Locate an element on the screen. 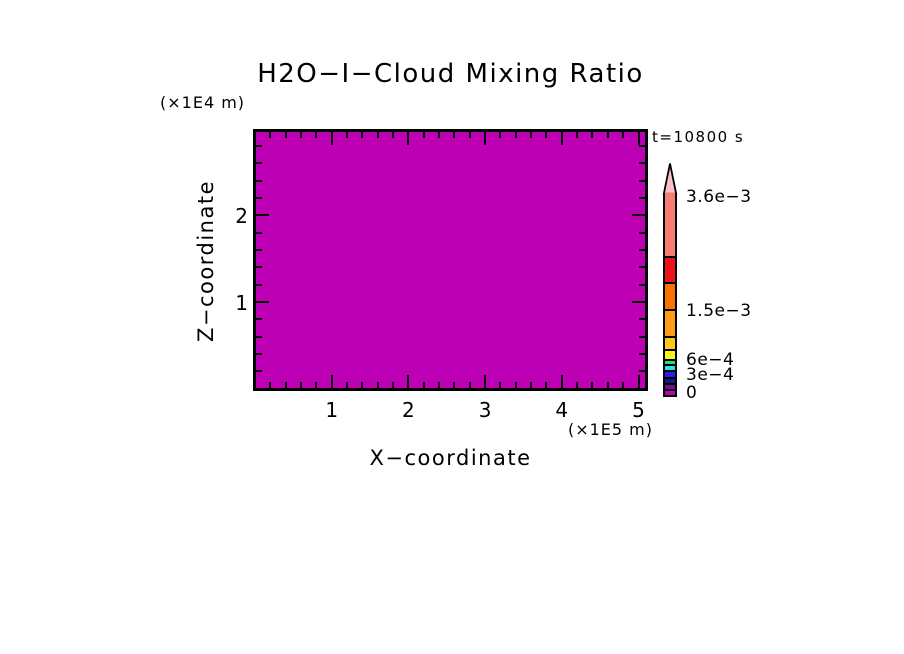  colorbar-tick-label: 6e−4 is located at coordinates (710, 360).